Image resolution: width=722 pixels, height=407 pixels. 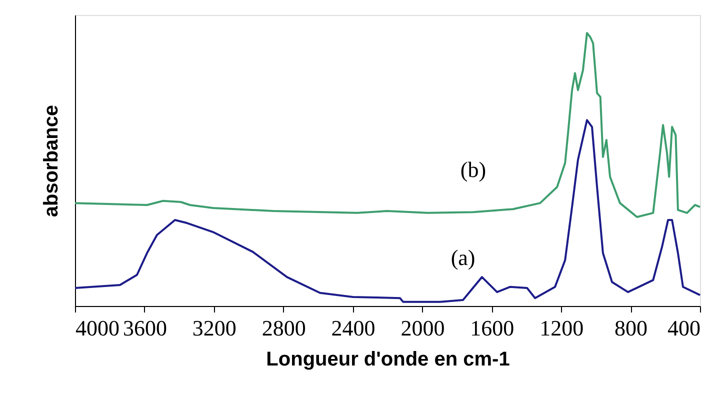 I want to click on x-tick-label: 1200, so click(x=562, y=328).